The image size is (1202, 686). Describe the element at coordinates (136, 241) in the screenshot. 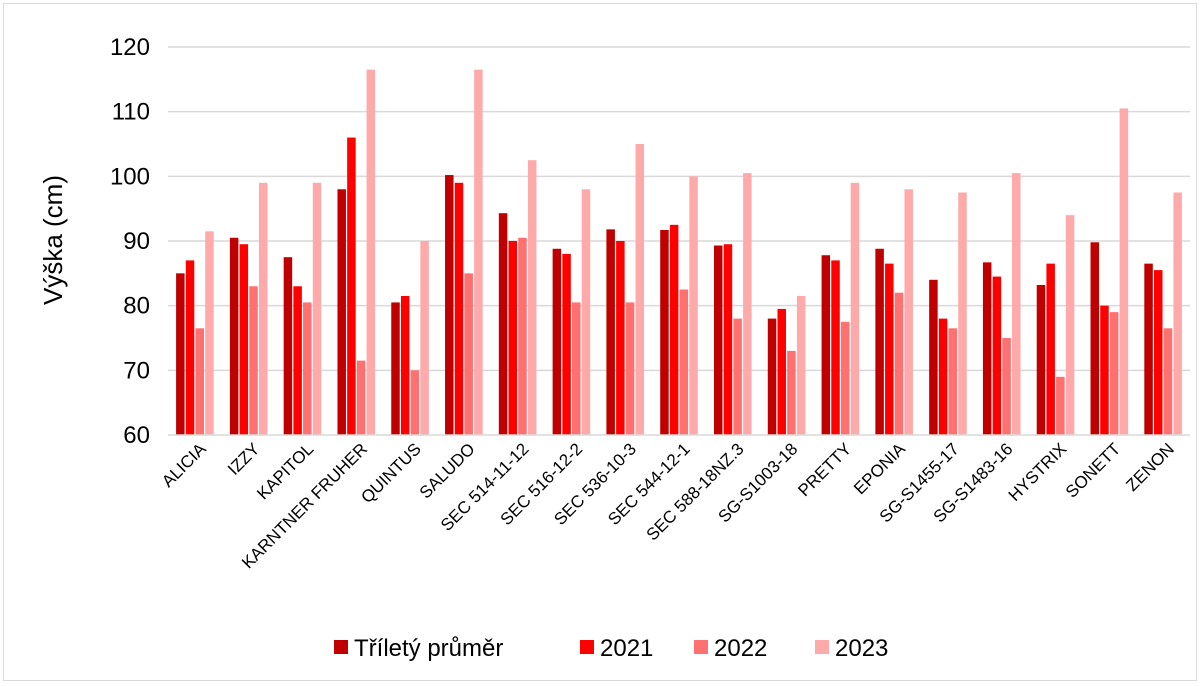

I see `y-tick-label: 90` at that location.